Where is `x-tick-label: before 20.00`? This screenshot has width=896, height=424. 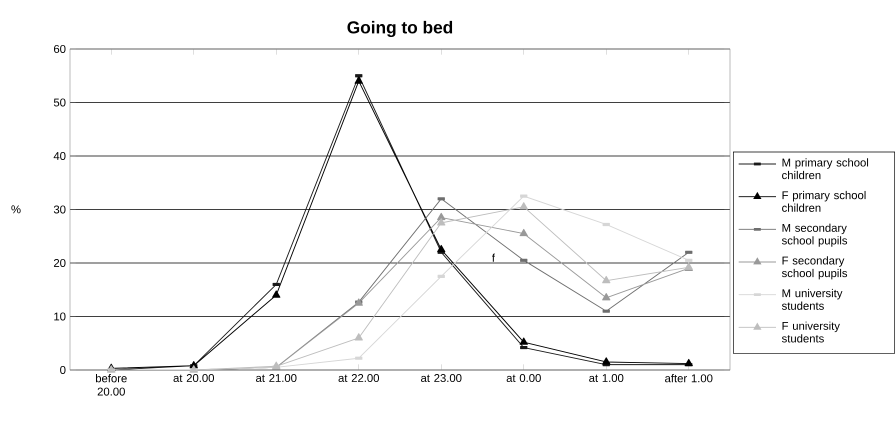
x-tick-label: before 20.00 is located at coordinates (111, 385).